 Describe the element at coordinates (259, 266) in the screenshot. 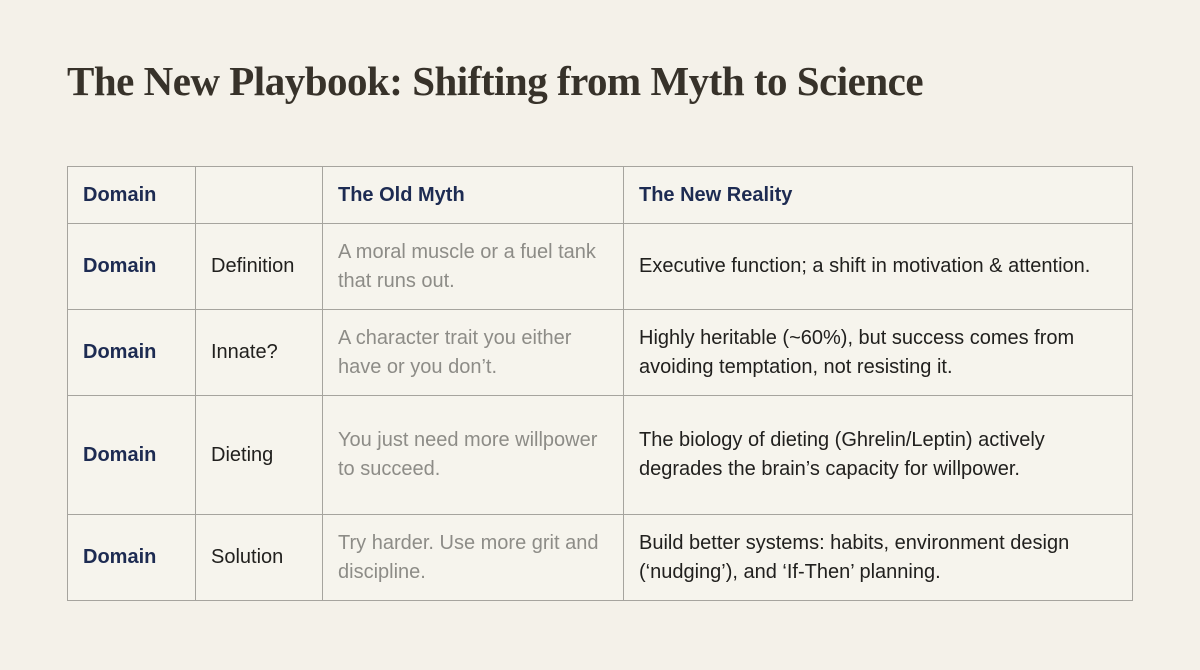

I see `cell-label: Definition` at that location.